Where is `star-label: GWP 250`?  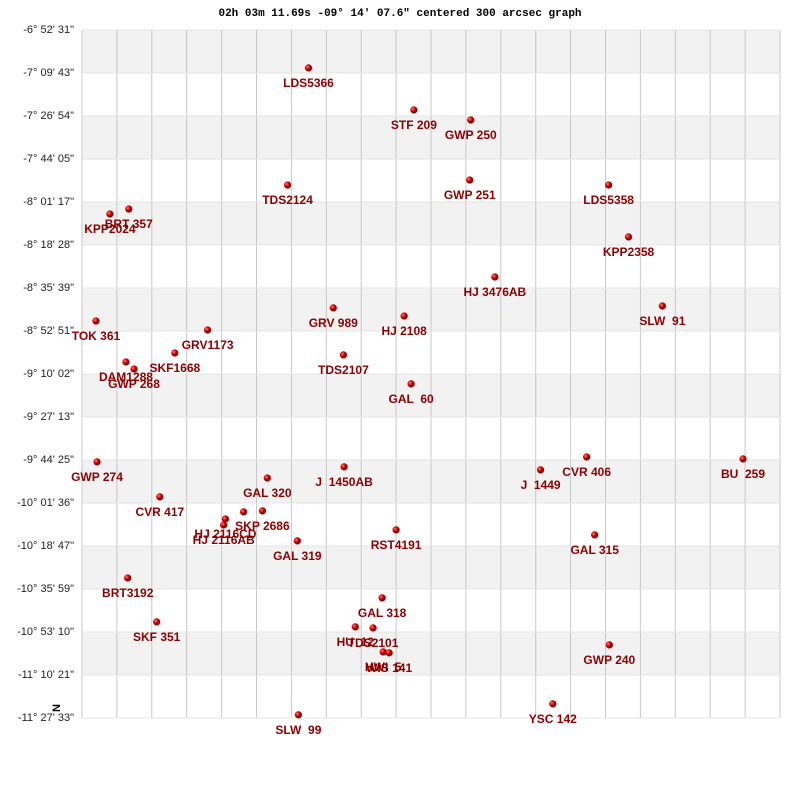
star-label: GWP 250 is located at coordinates (471, 135).